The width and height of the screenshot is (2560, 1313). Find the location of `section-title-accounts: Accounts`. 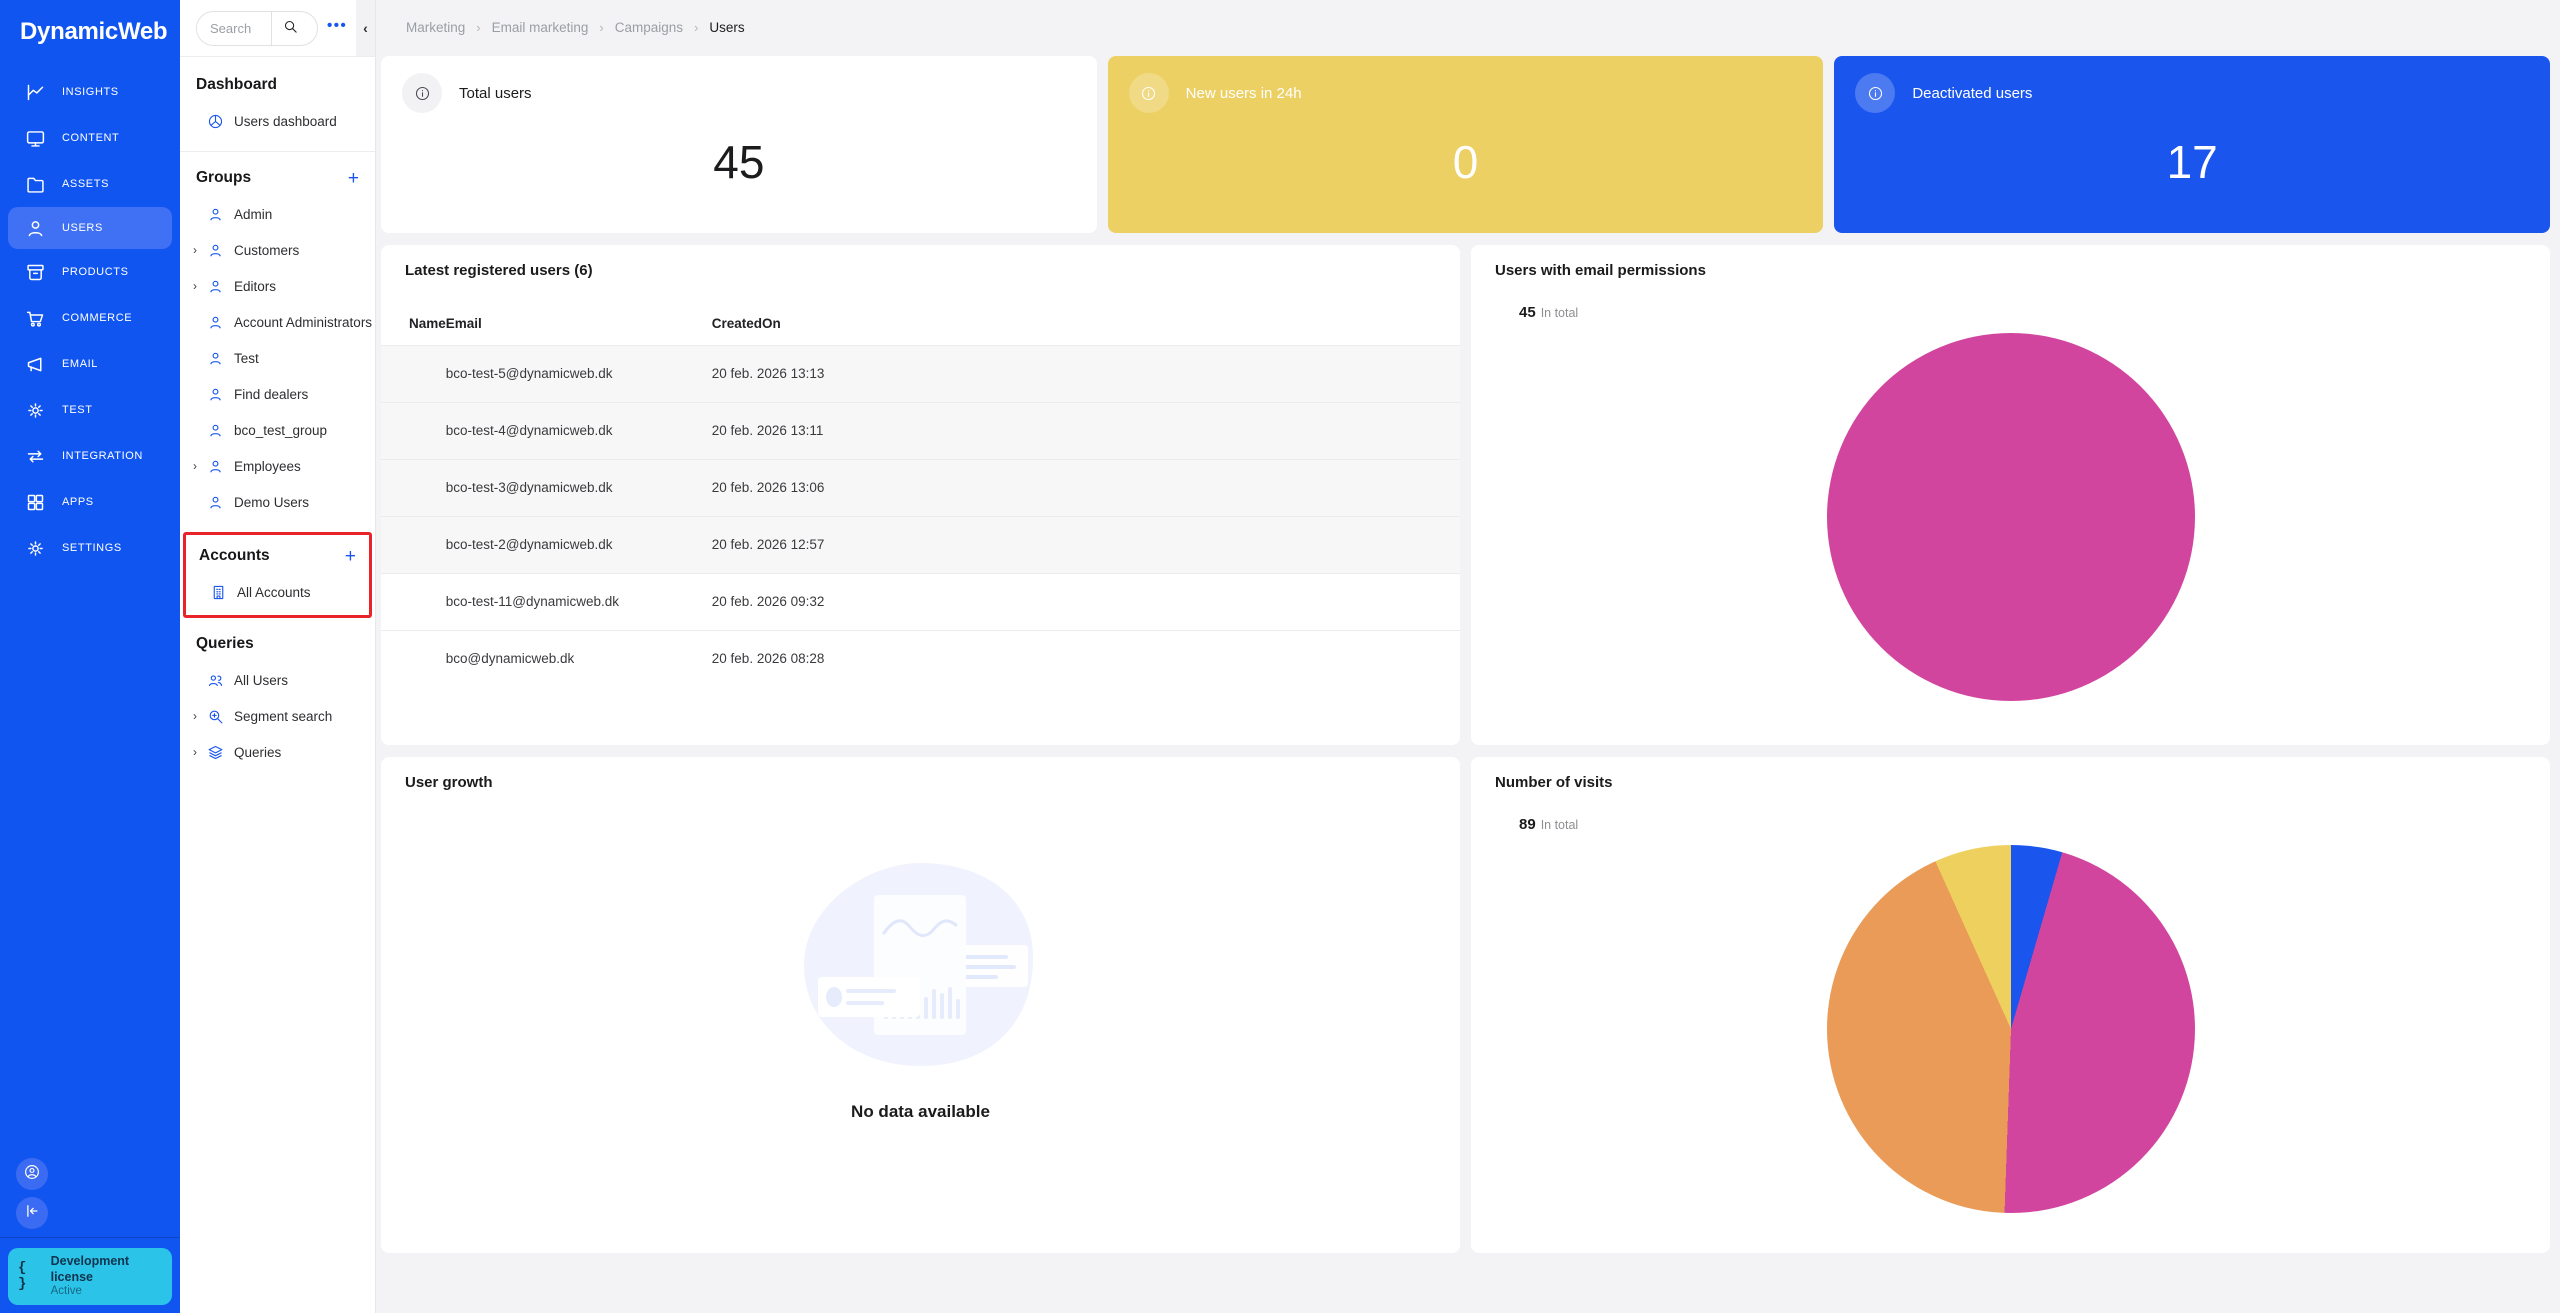

section-title-accounts: Accounts is located at coordinates (234, 555).